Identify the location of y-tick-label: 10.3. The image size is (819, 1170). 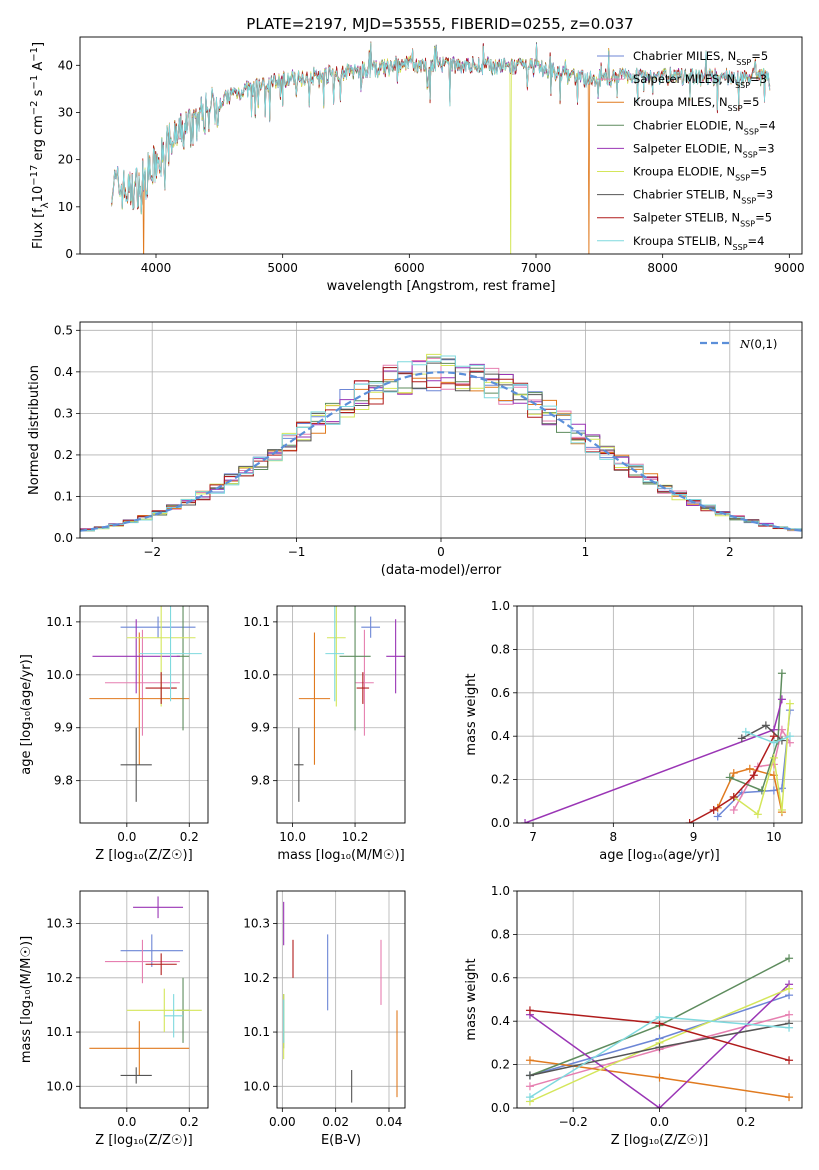
(256, 924).